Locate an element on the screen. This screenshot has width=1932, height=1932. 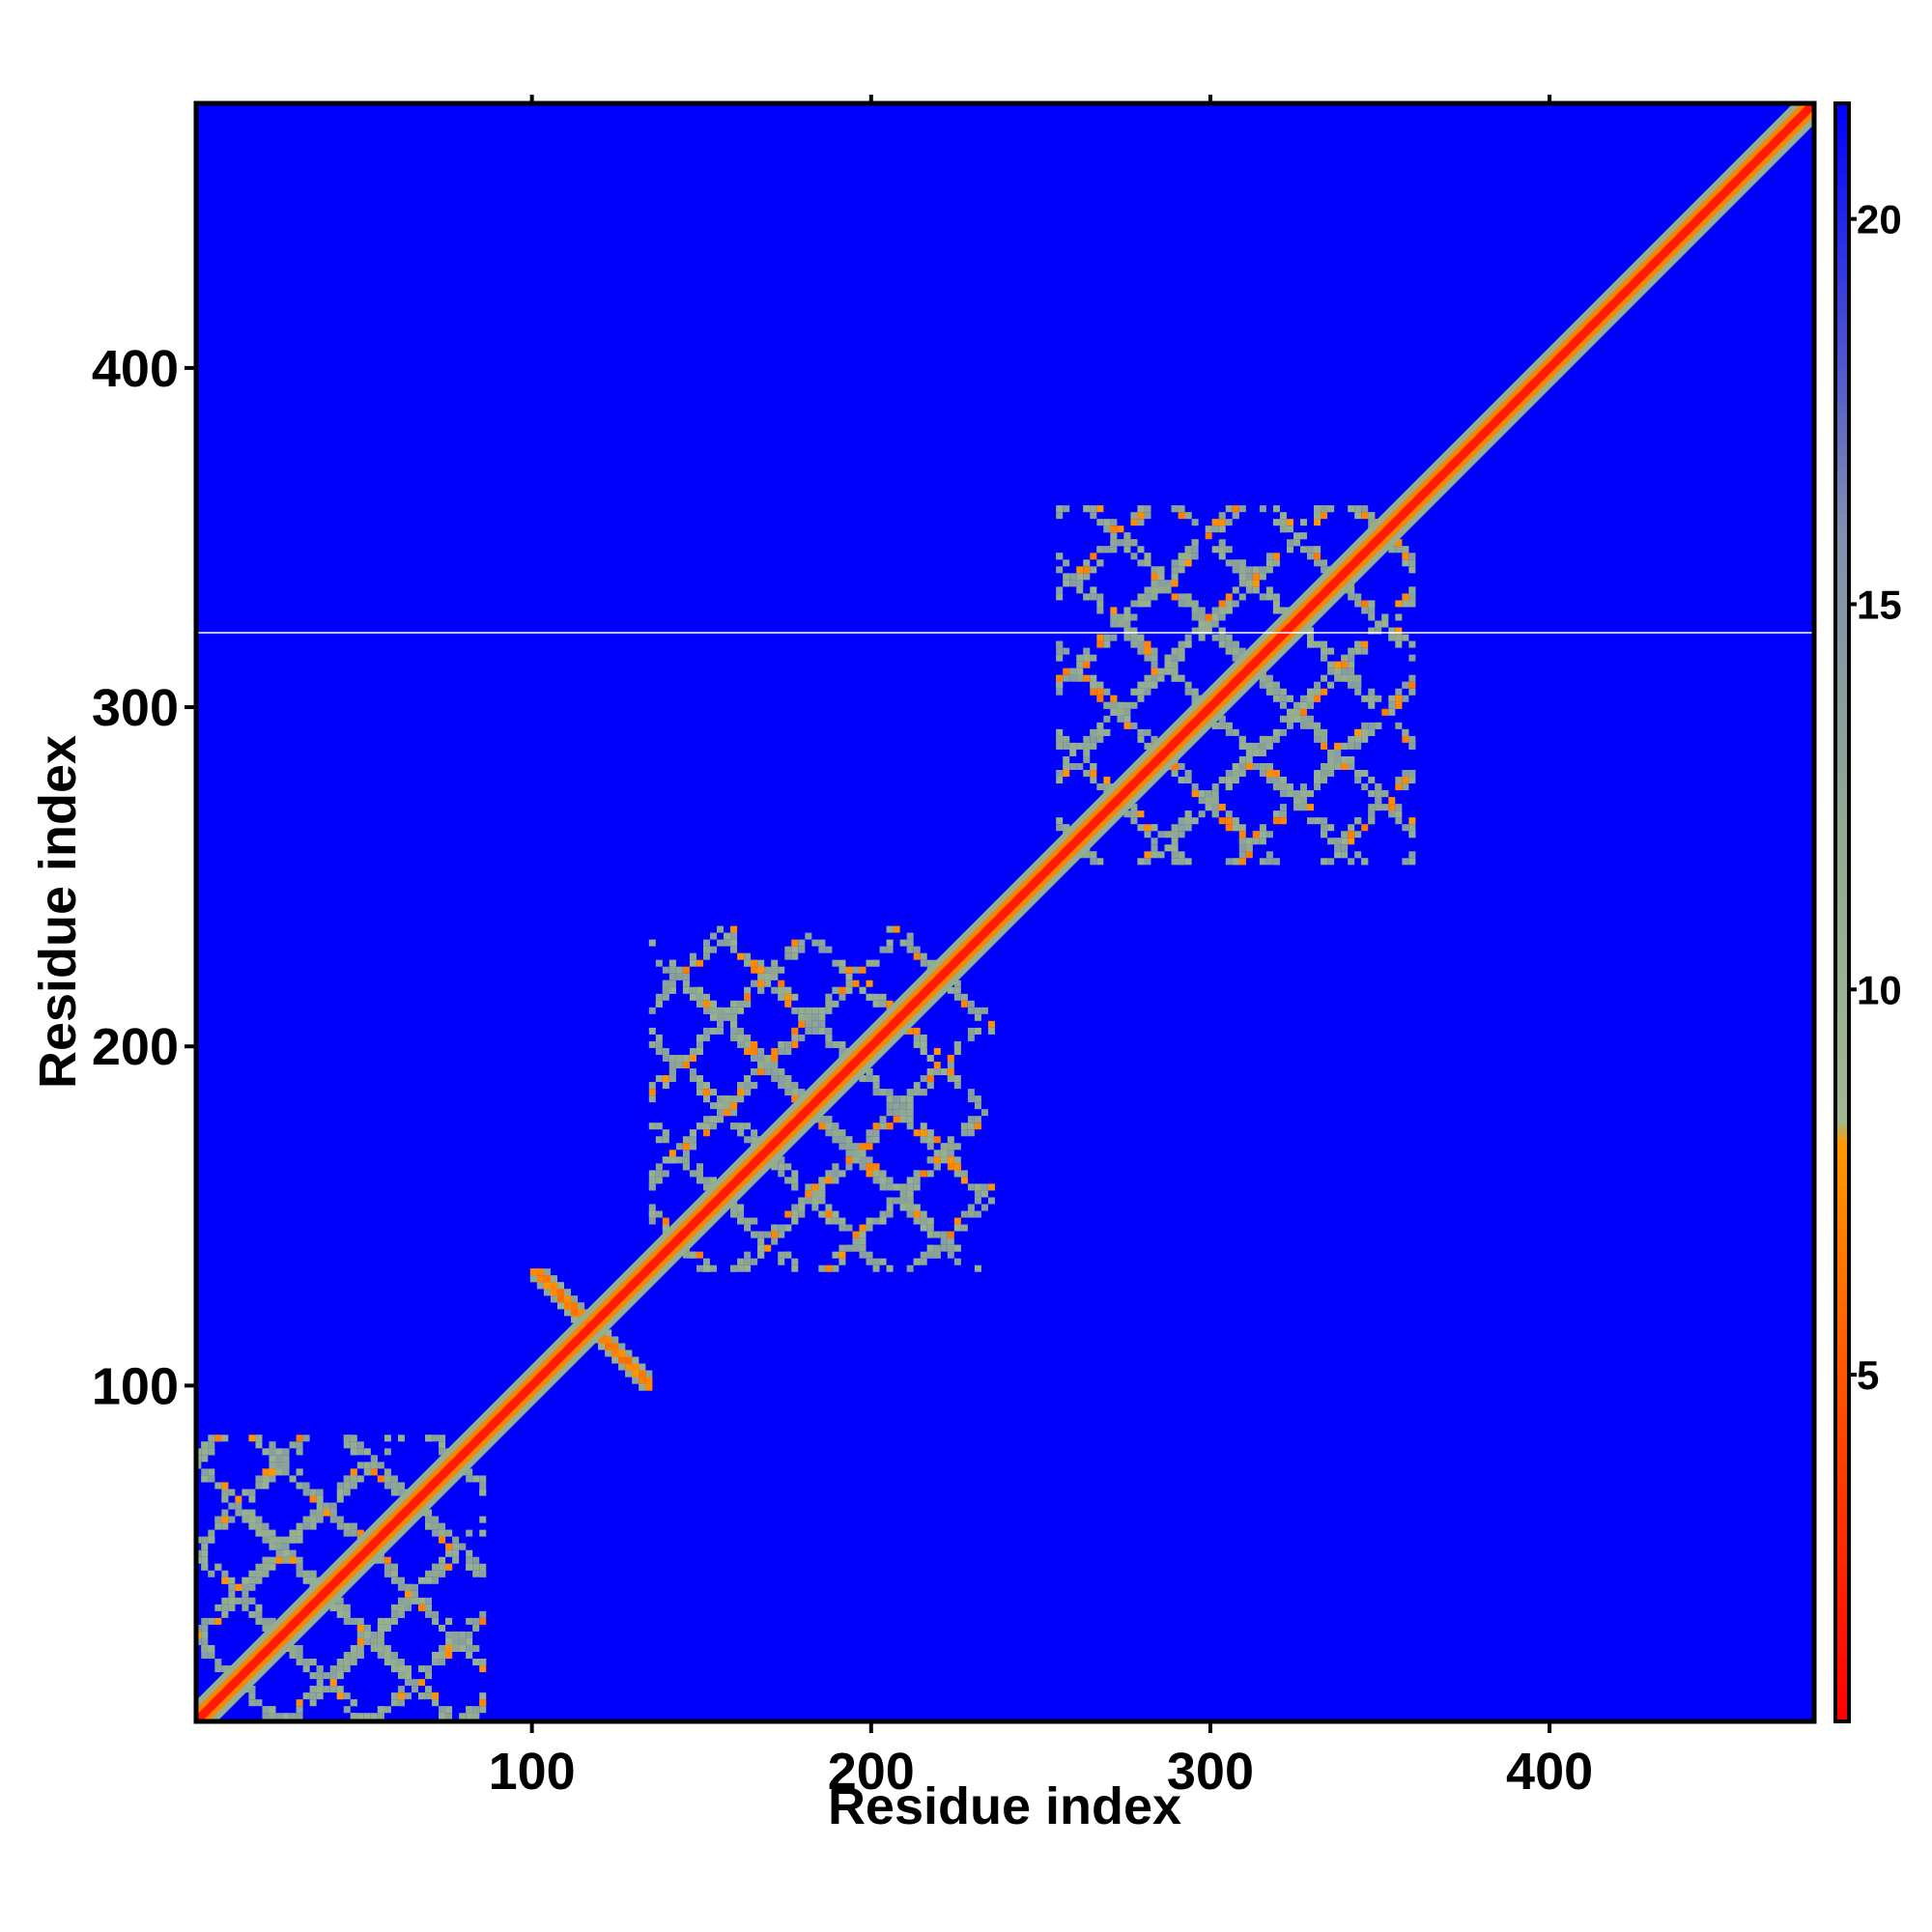
colorbar-tick-label: 20 is located at coordinates (1879, 219).